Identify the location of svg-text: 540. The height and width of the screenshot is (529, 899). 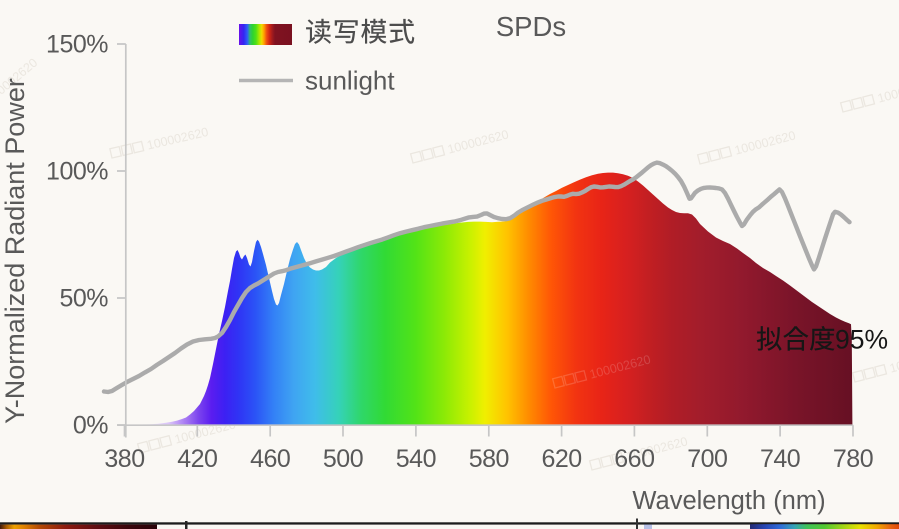
(416, 459).